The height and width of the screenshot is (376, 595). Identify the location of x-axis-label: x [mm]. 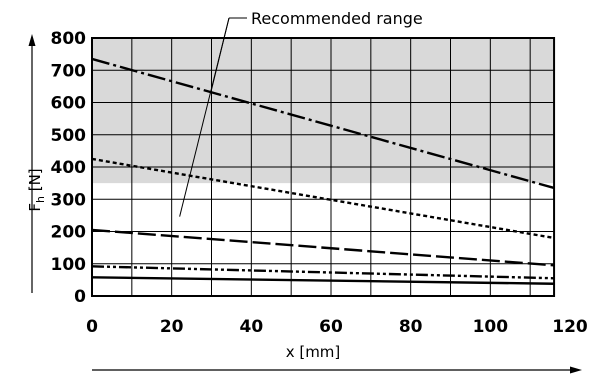
(313, 352).